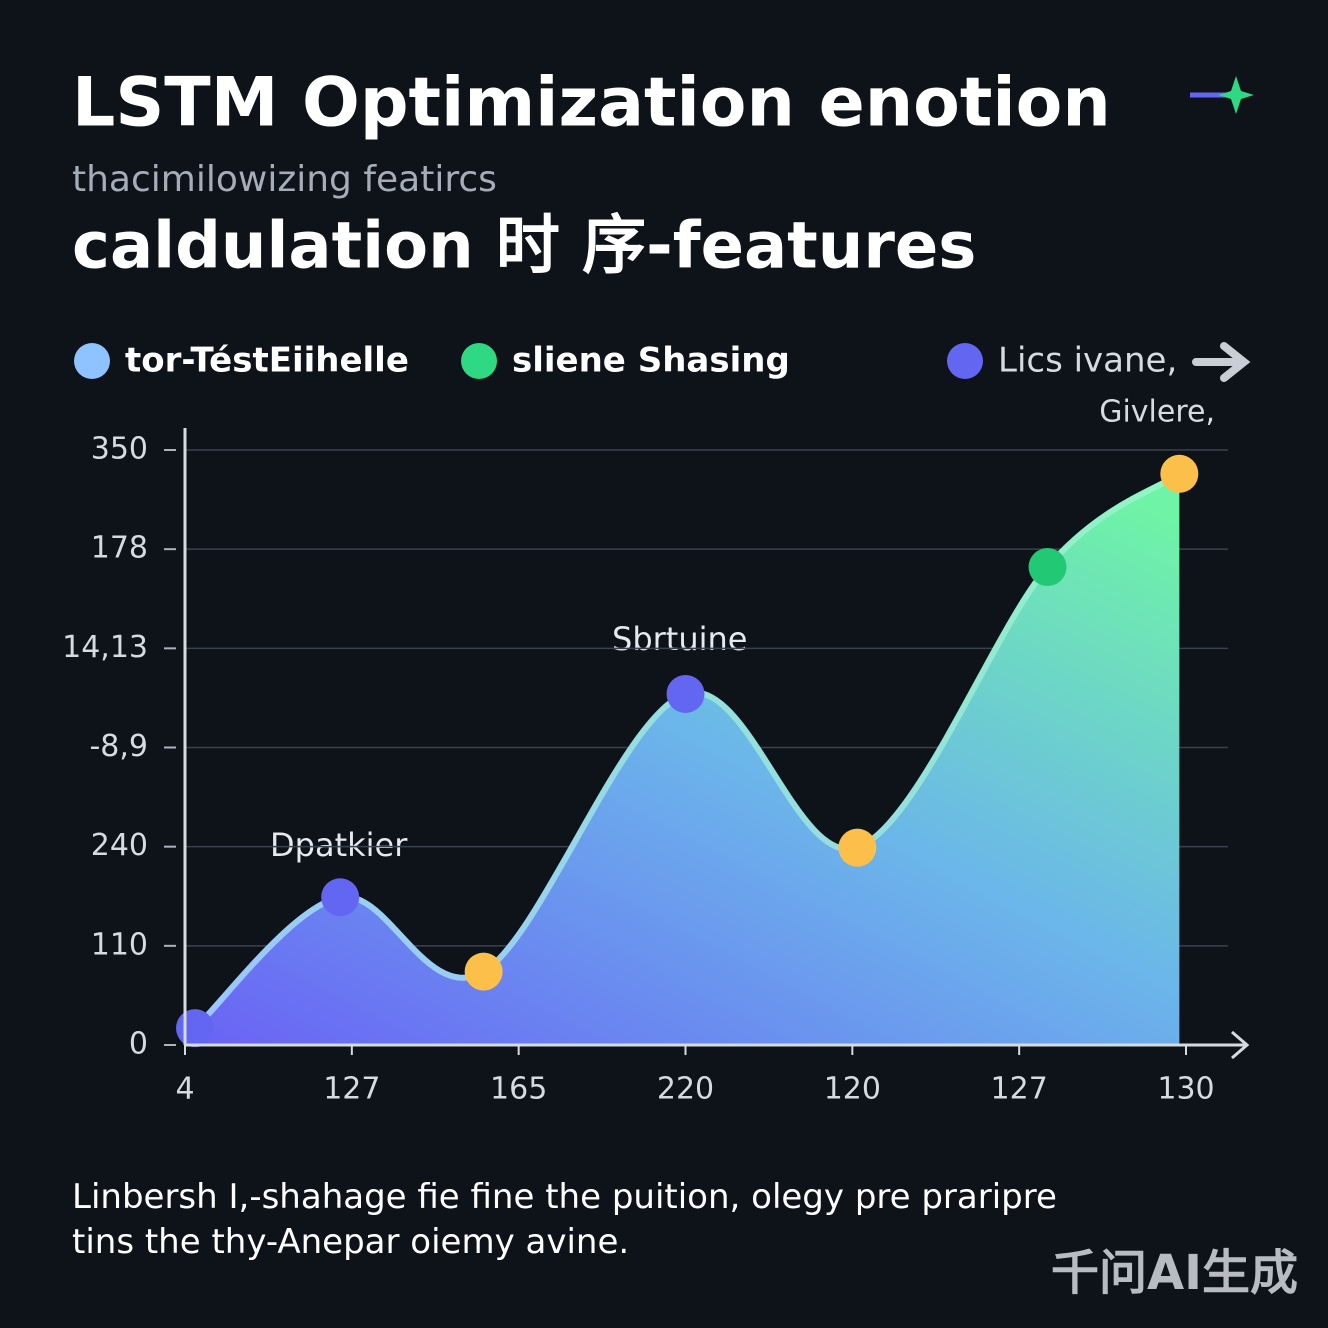 The image size is (1328, 1328). What do you see at coordinates (1185, 1089) in the screenshot?
I see `x-tick-label: 130` at bounding box center [1185, 1089].